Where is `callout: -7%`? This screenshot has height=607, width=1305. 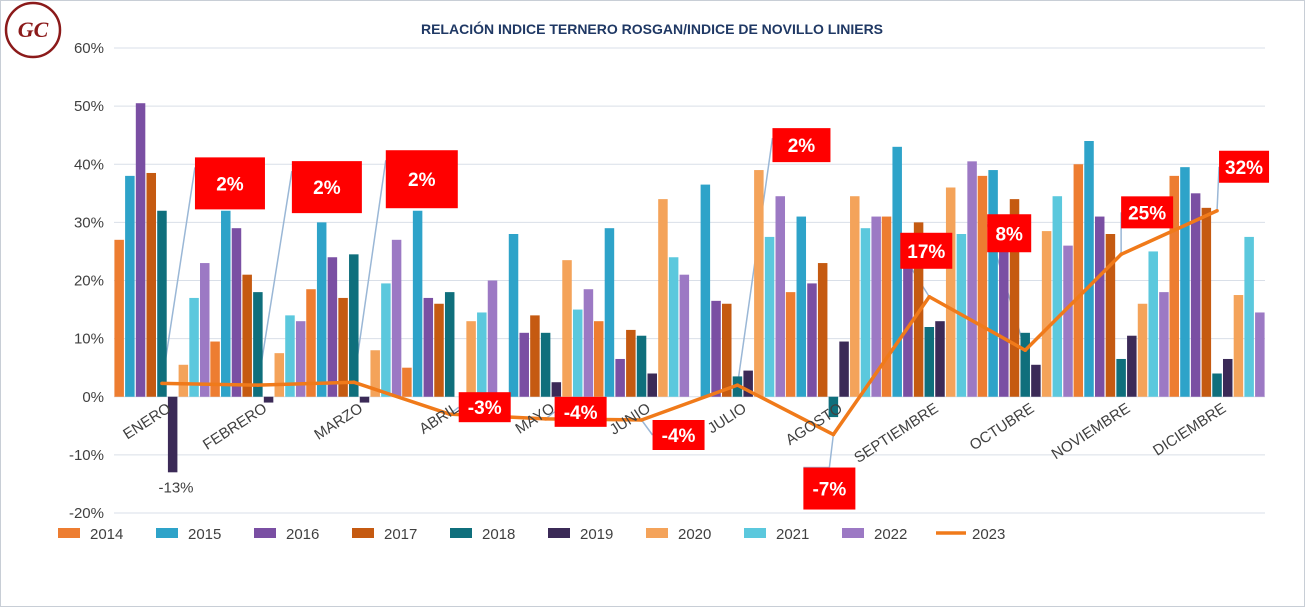
callout: -7% is located at coordinates (829, 488).